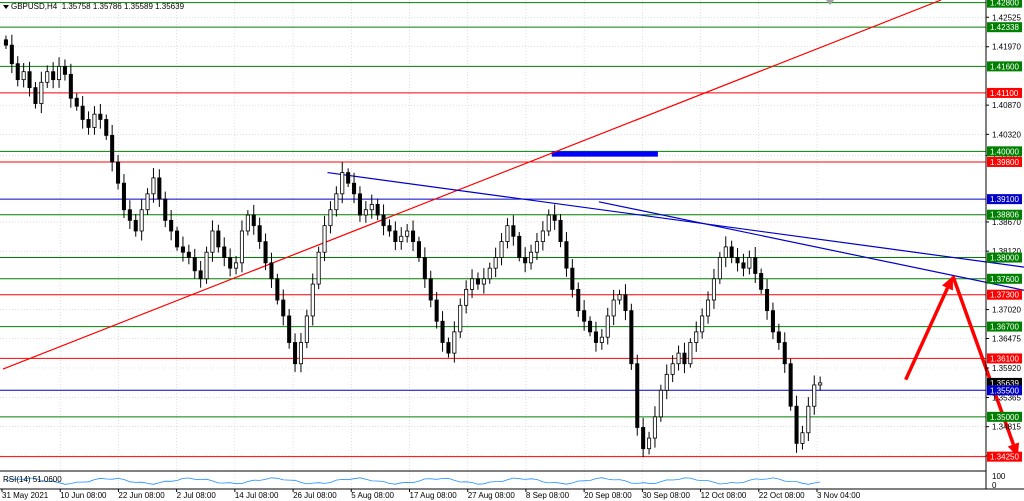  I want to click on time-tick-label: 5 Aug 08:00, so click(372, 495).